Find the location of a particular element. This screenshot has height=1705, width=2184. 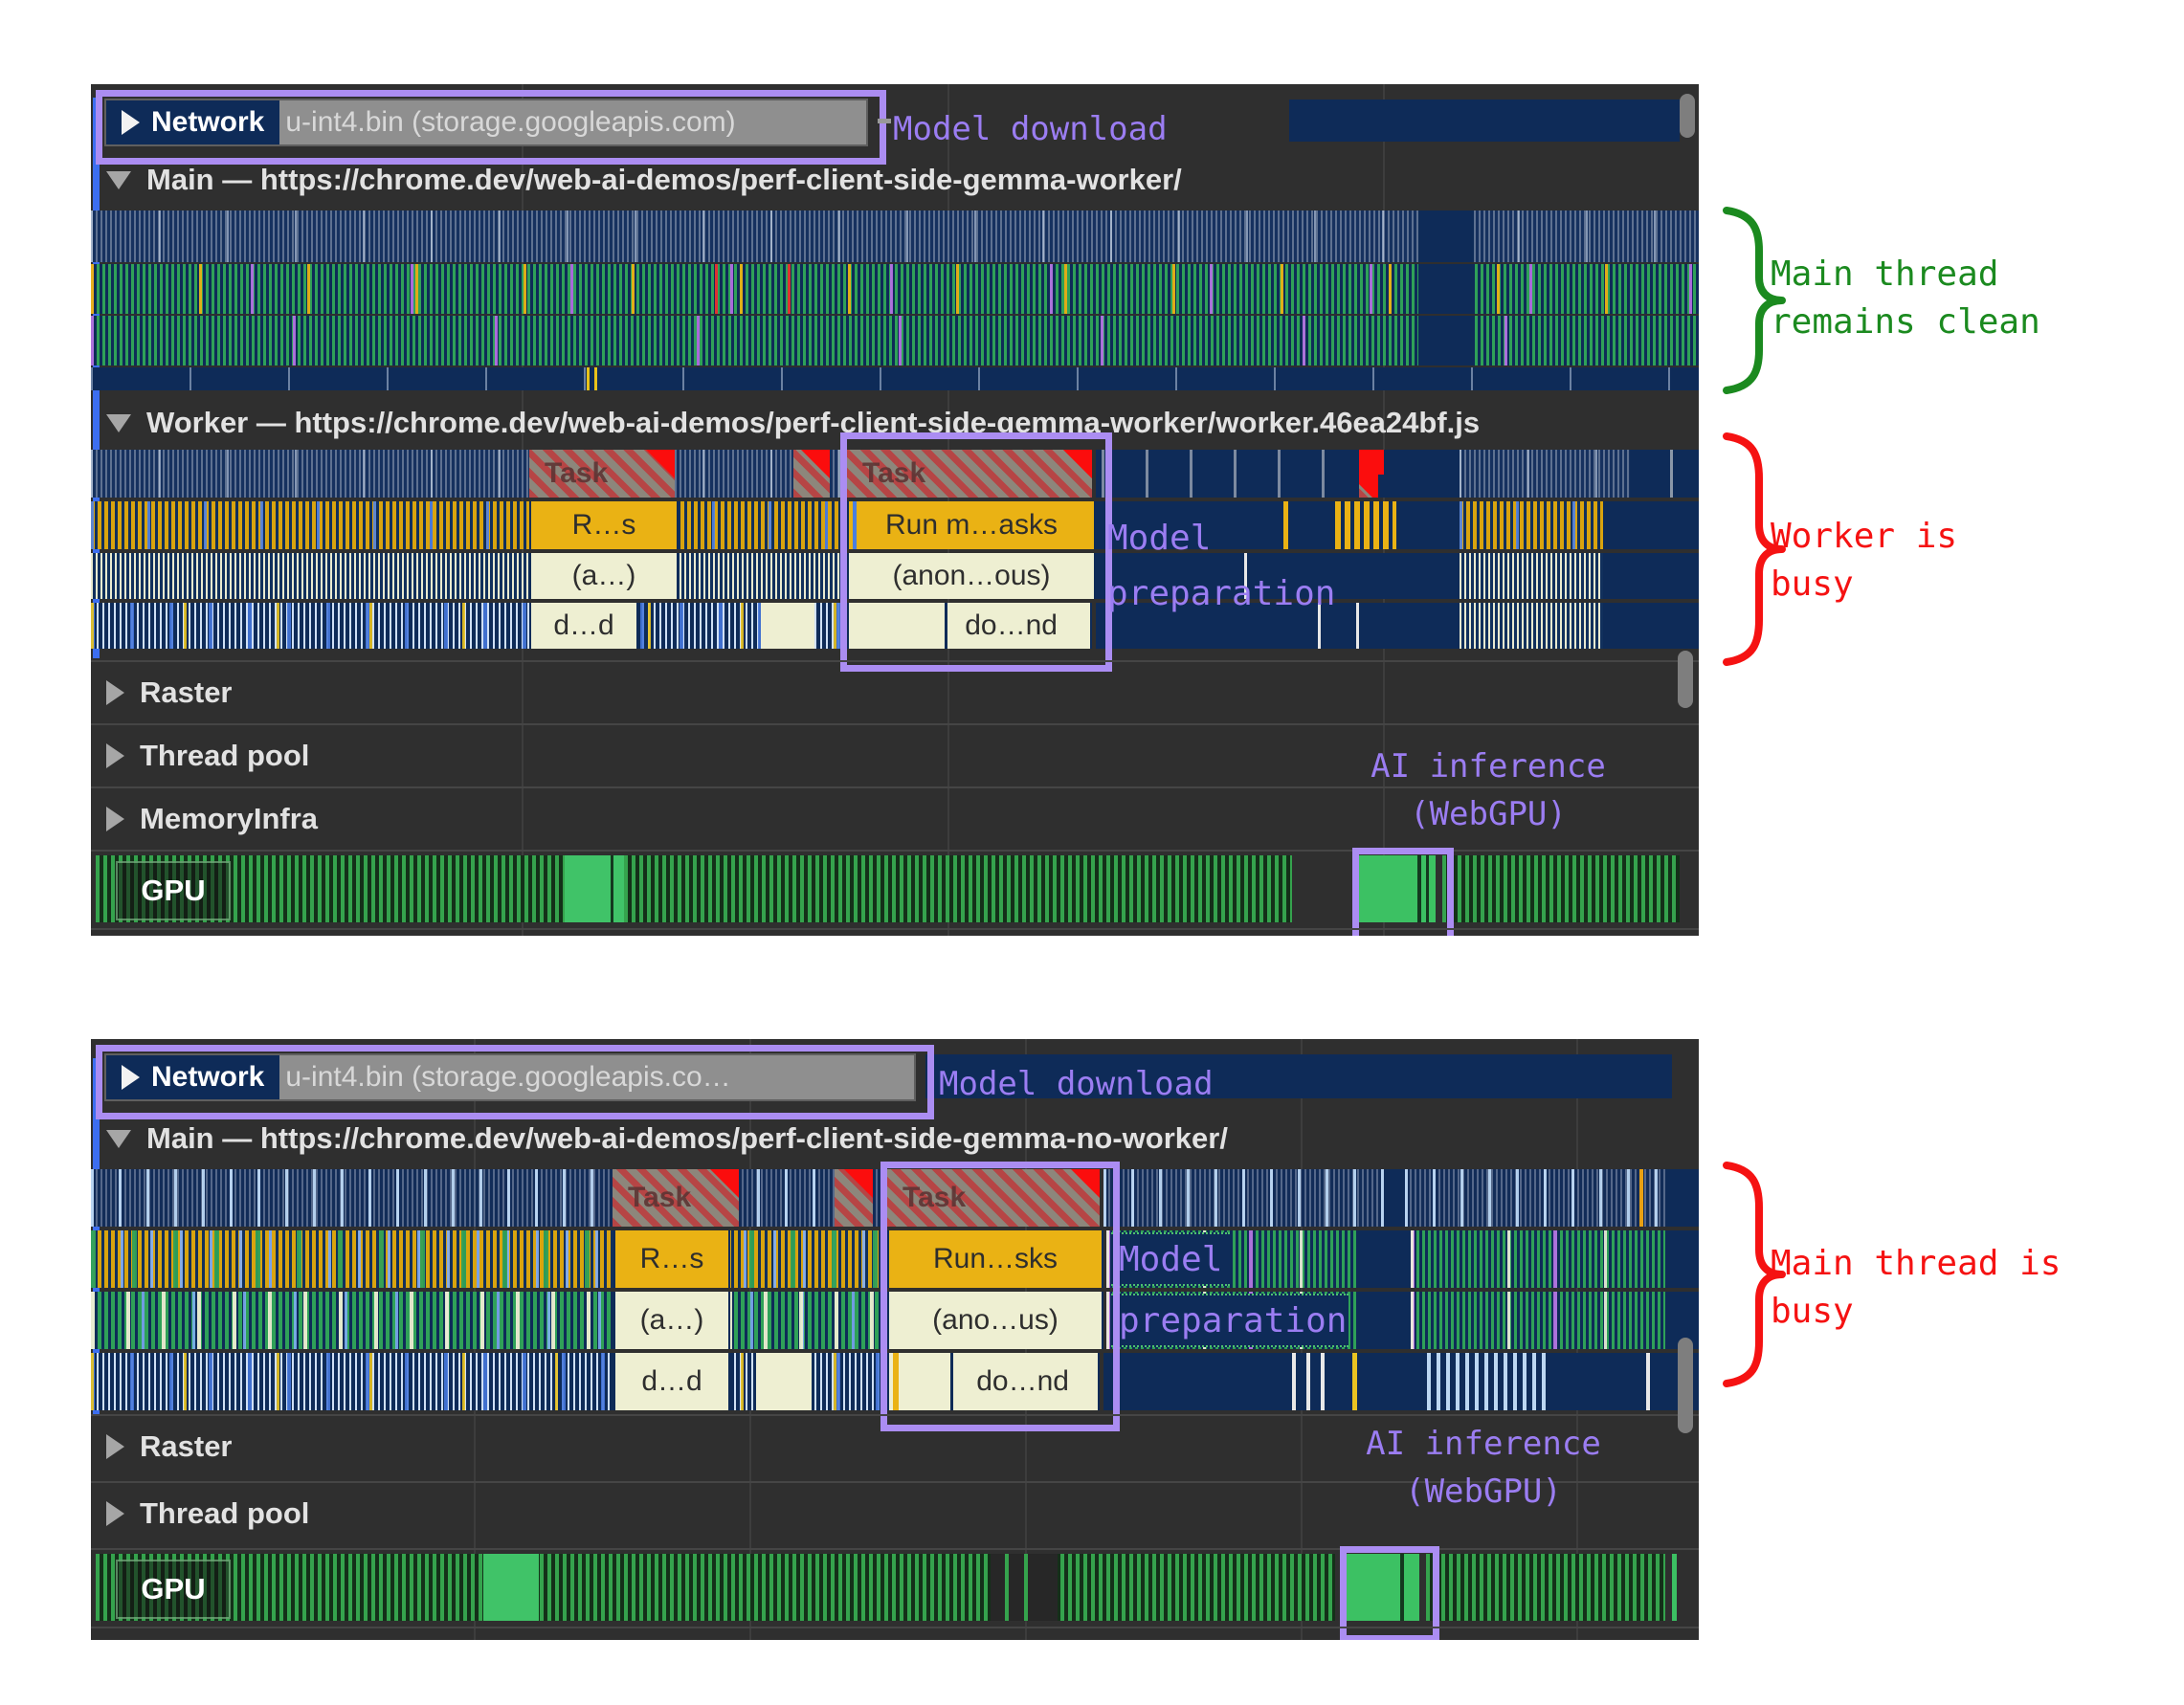

main-flame-row-idle is located at coordinates (1401, 1382).